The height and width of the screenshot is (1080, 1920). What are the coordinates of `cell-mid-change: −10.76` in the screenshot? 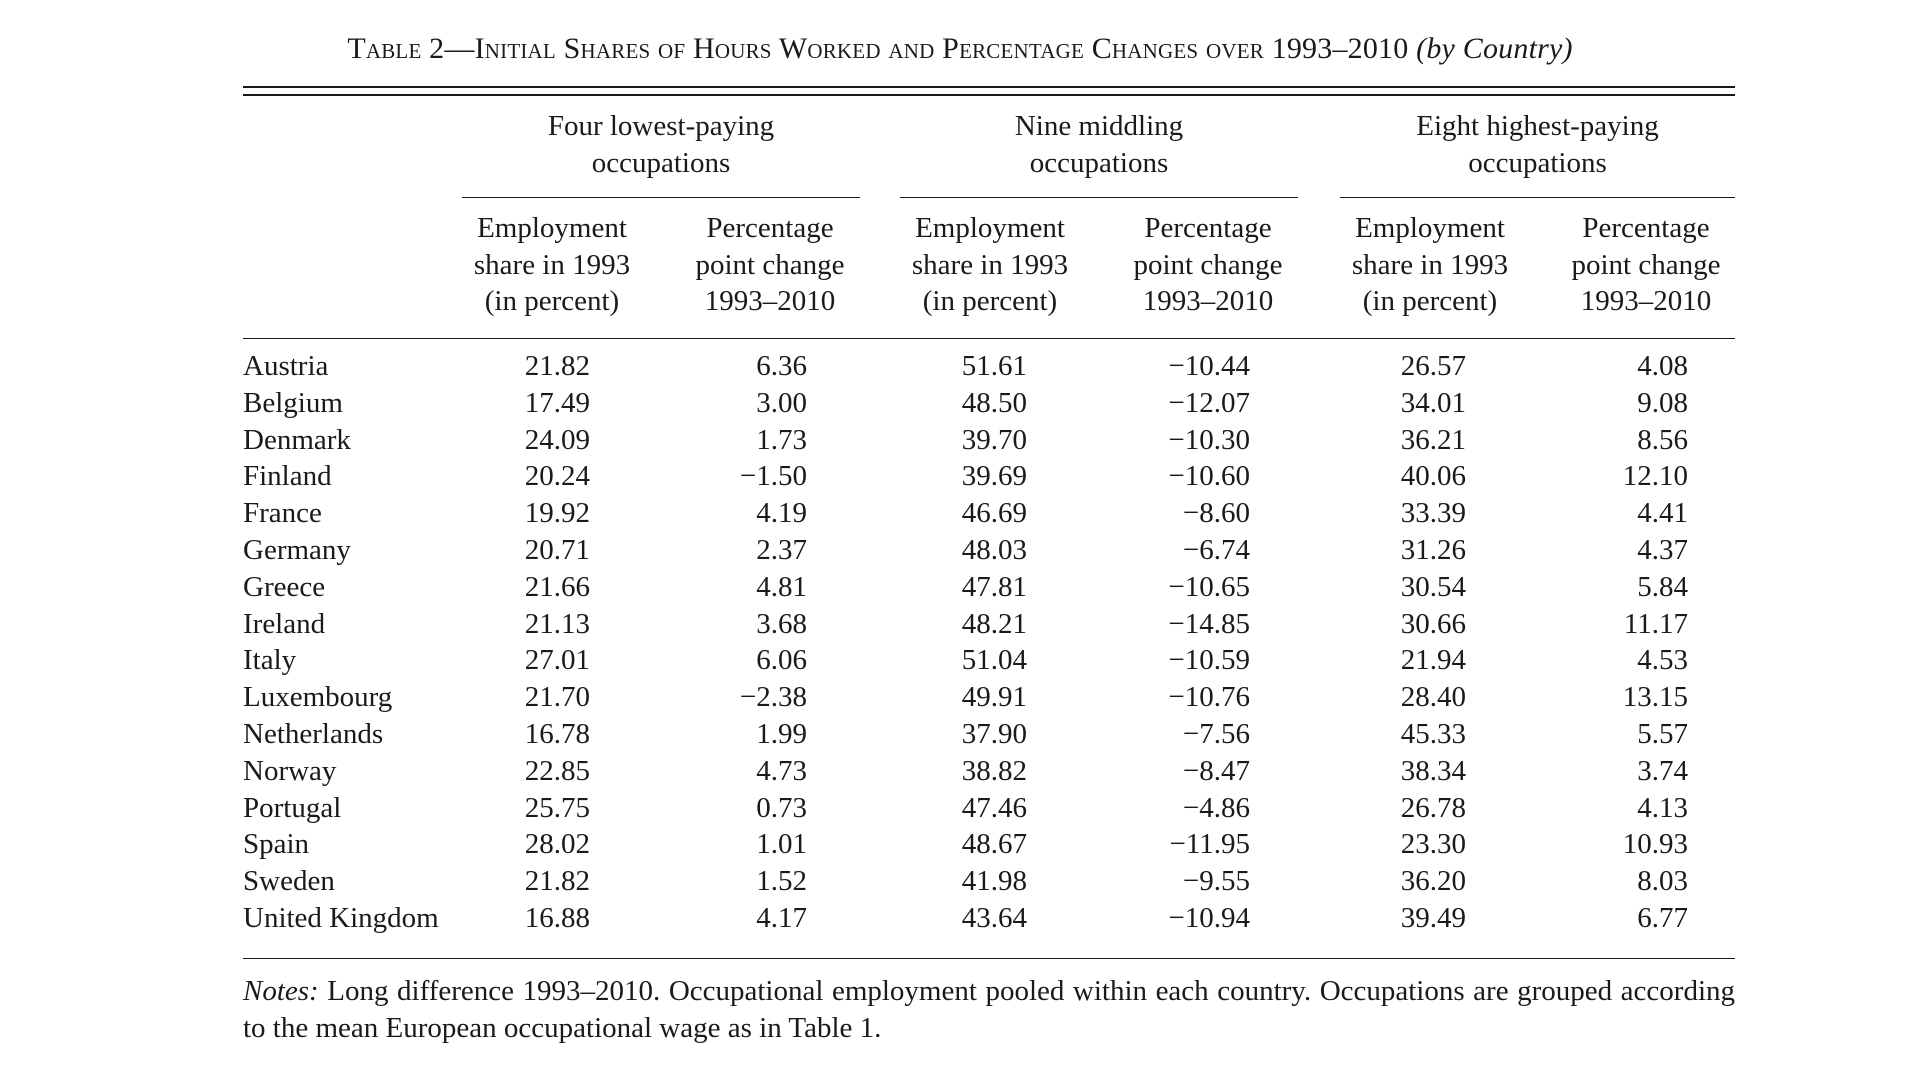 It's located at (1209, 697).